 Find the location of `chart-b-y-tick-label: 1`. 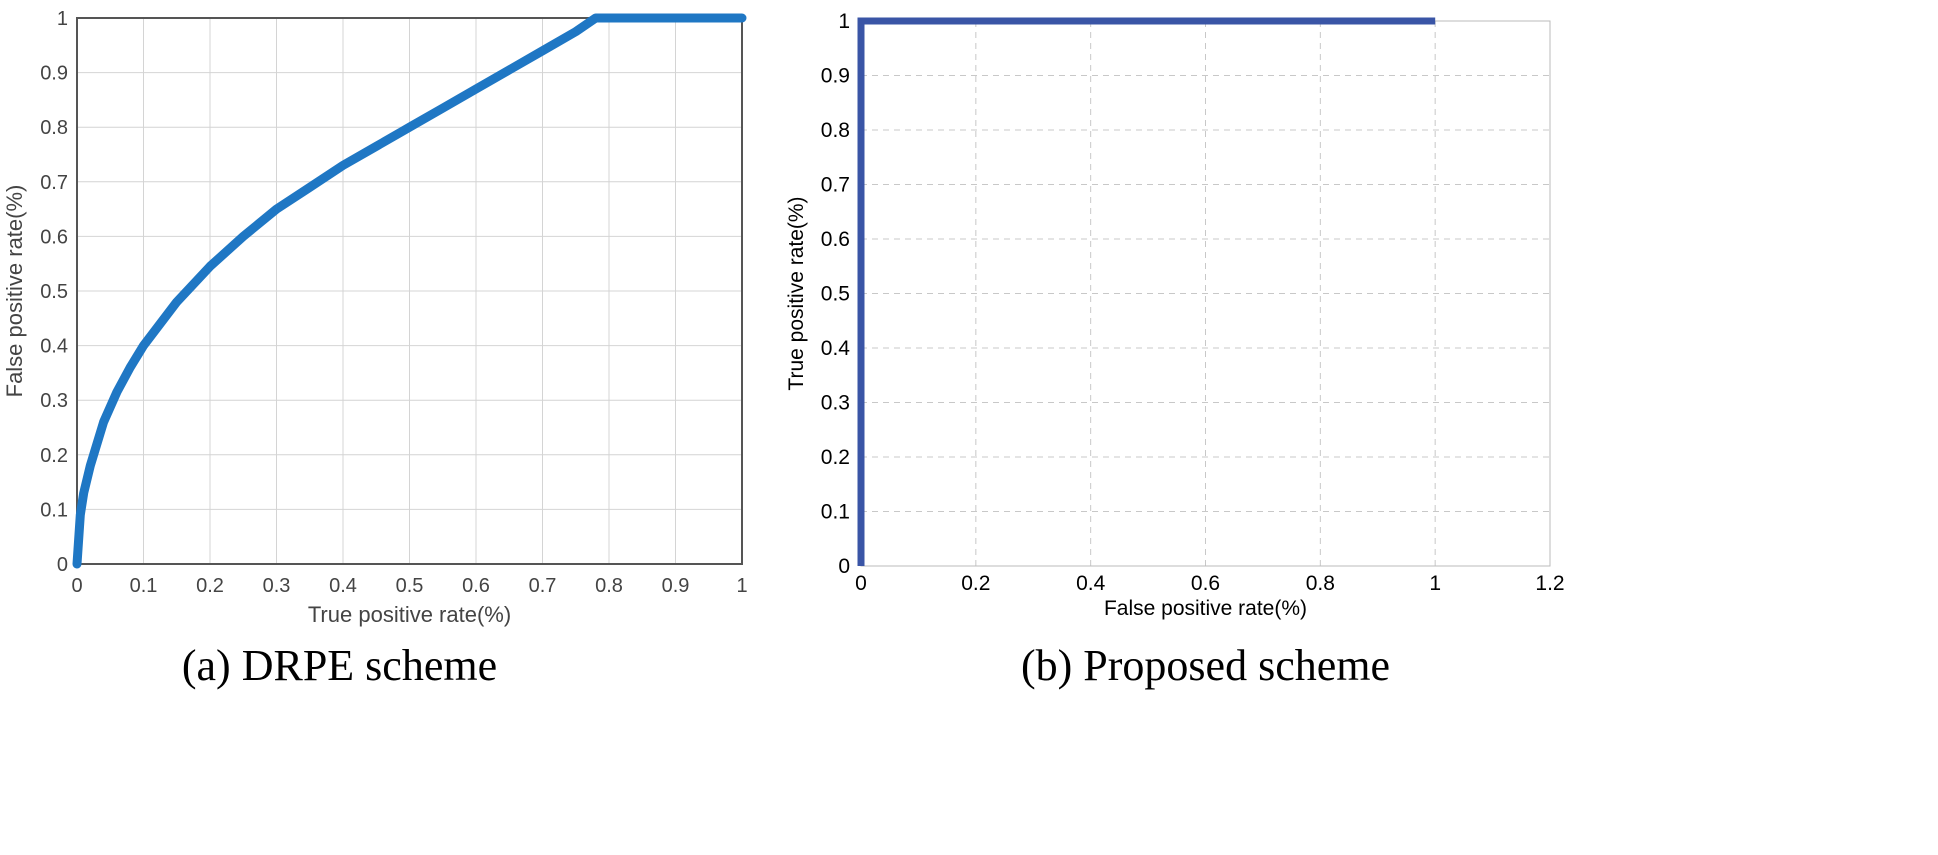

chart-b-y-tick-label: 1 is located at coordinates (844, 21).